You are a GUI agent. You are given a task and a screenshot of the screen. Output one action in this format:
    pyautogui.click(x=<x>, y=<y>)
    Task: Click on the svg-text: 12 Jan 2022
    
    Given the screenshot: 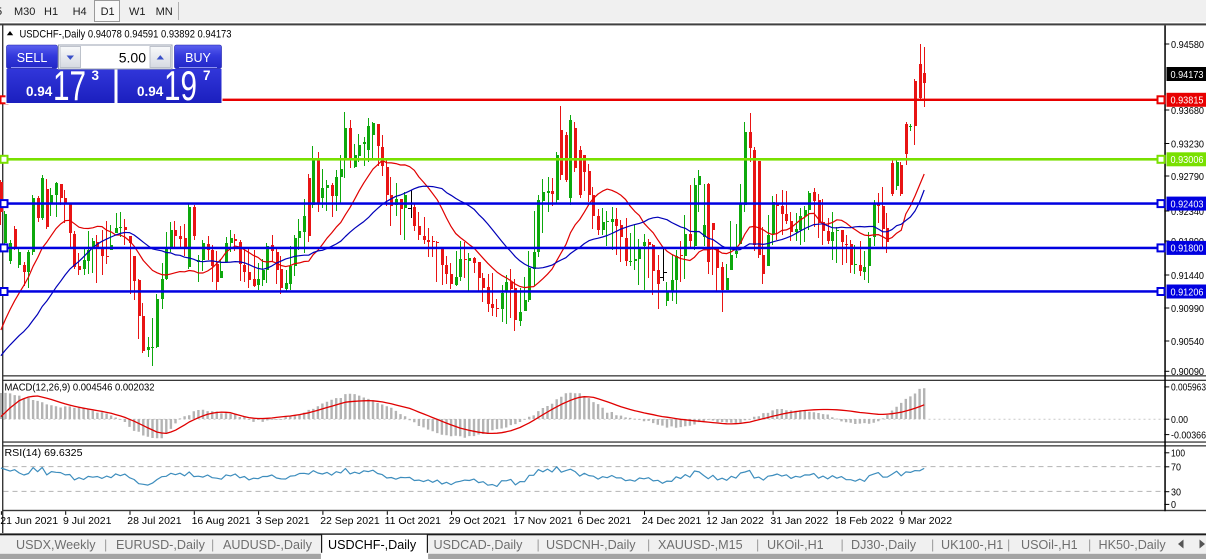 What is the action you would take?
    pyautogui.click(x=735, y=521)
    